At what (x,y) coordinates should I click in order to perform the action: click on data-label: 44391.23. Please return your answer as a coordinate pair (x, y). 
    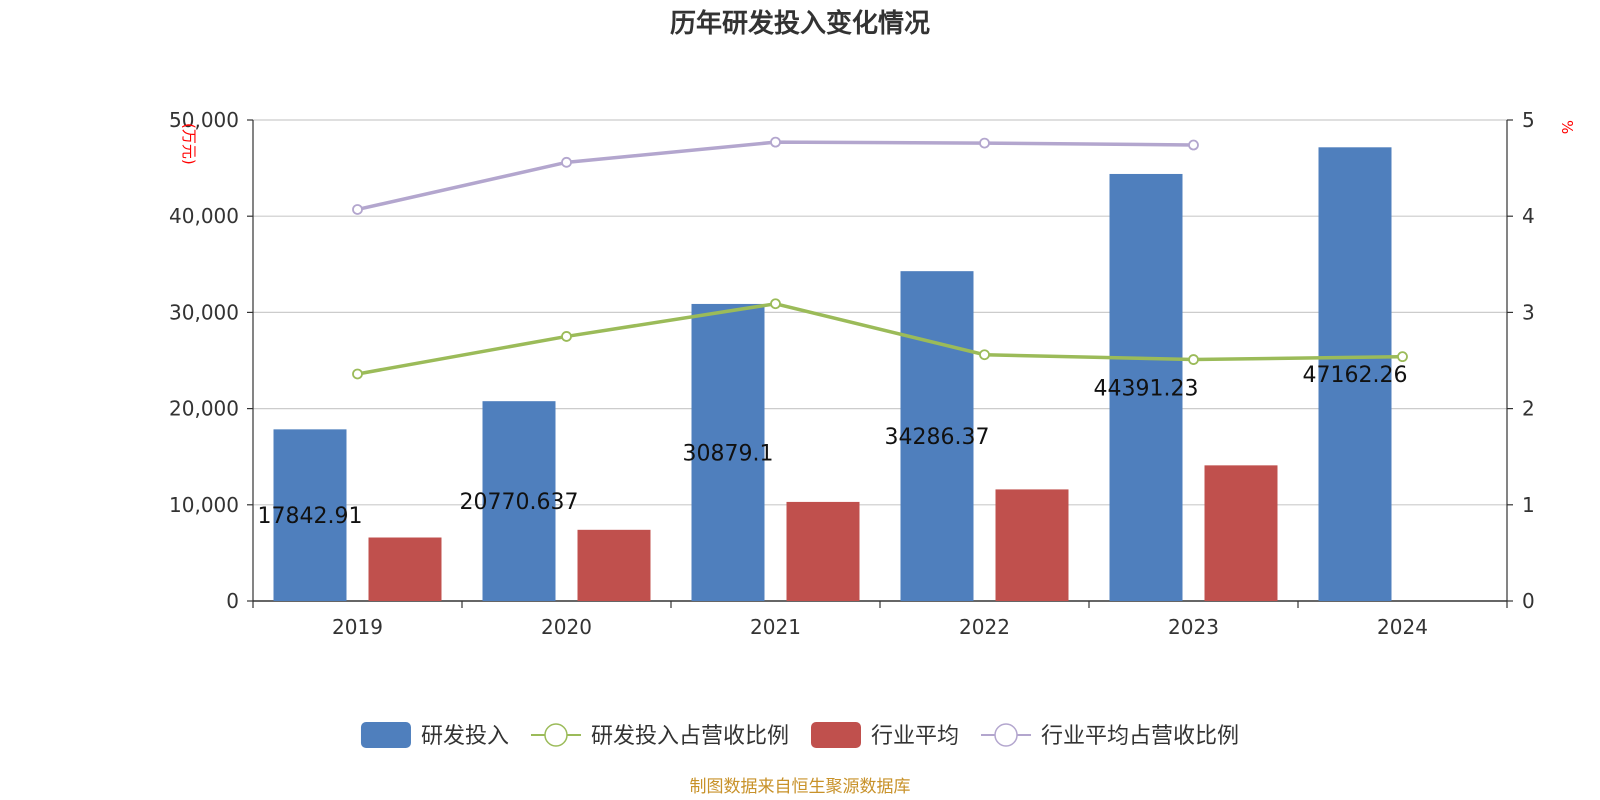
    Looking at the image, I should click on (1146, 388).